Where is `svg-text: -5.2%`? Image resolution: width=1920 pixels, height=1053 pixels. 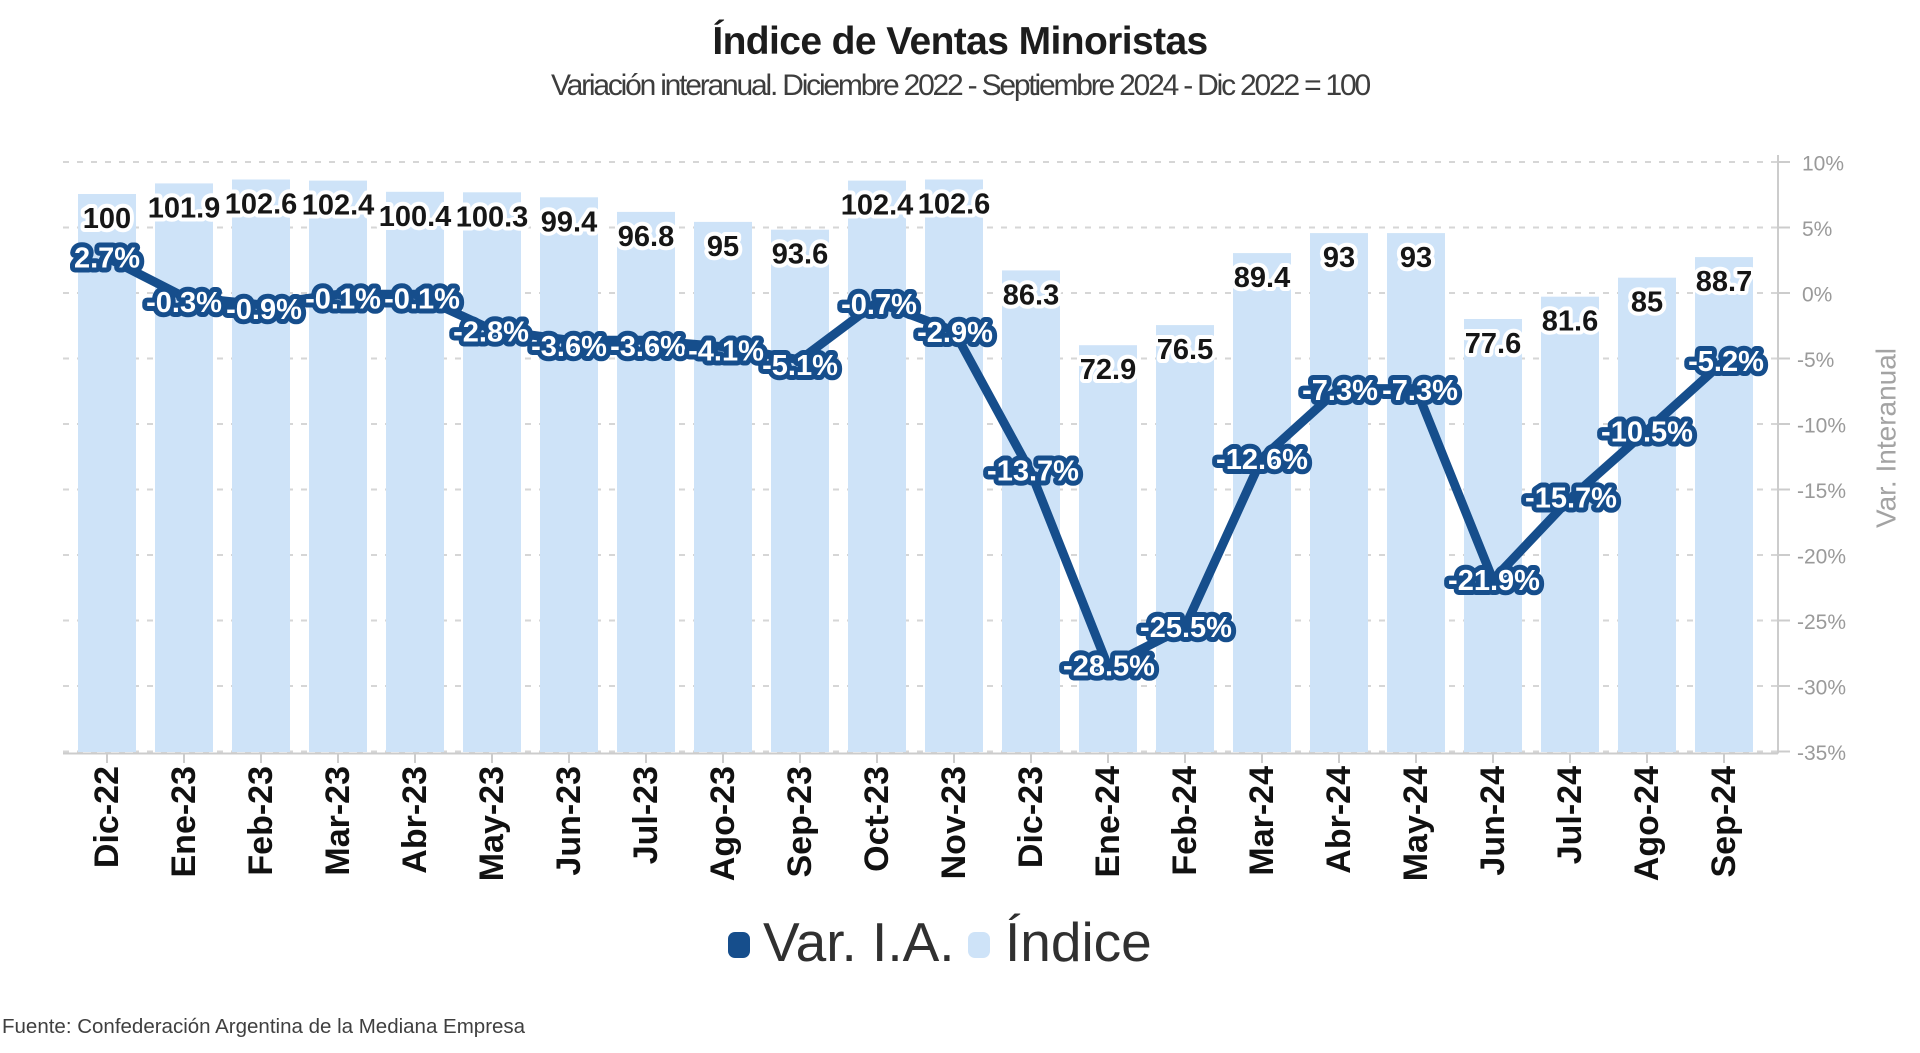 svg-text: -5.2% is located at coordinates (1726, 362).